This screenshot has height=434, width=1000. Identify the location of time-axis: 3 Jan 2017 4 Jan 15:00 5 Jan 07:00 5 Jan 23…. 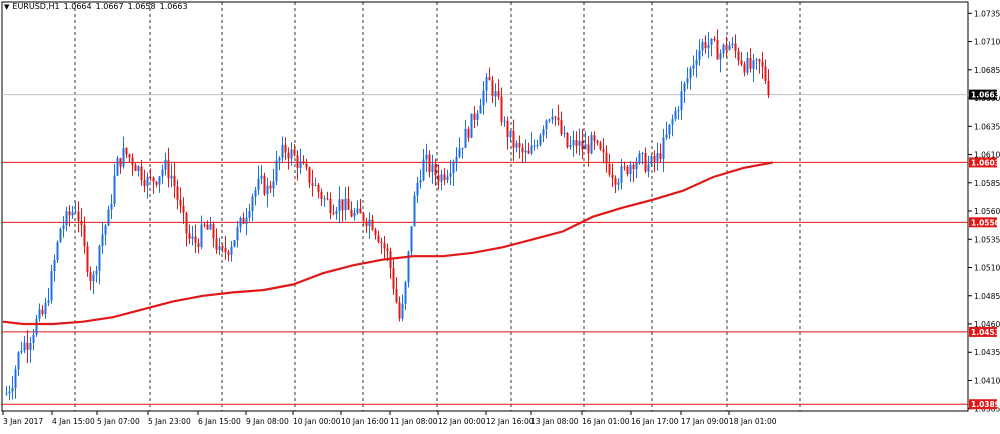
(389, 418).